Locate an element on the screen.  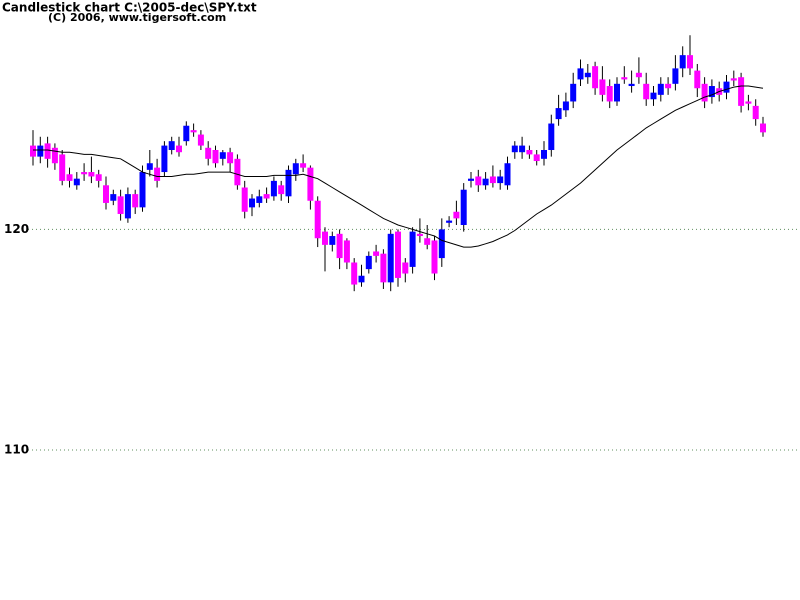
chart-subtitle: (C) 2006, www.tigersoft.com is located at coordinates (137, 17).